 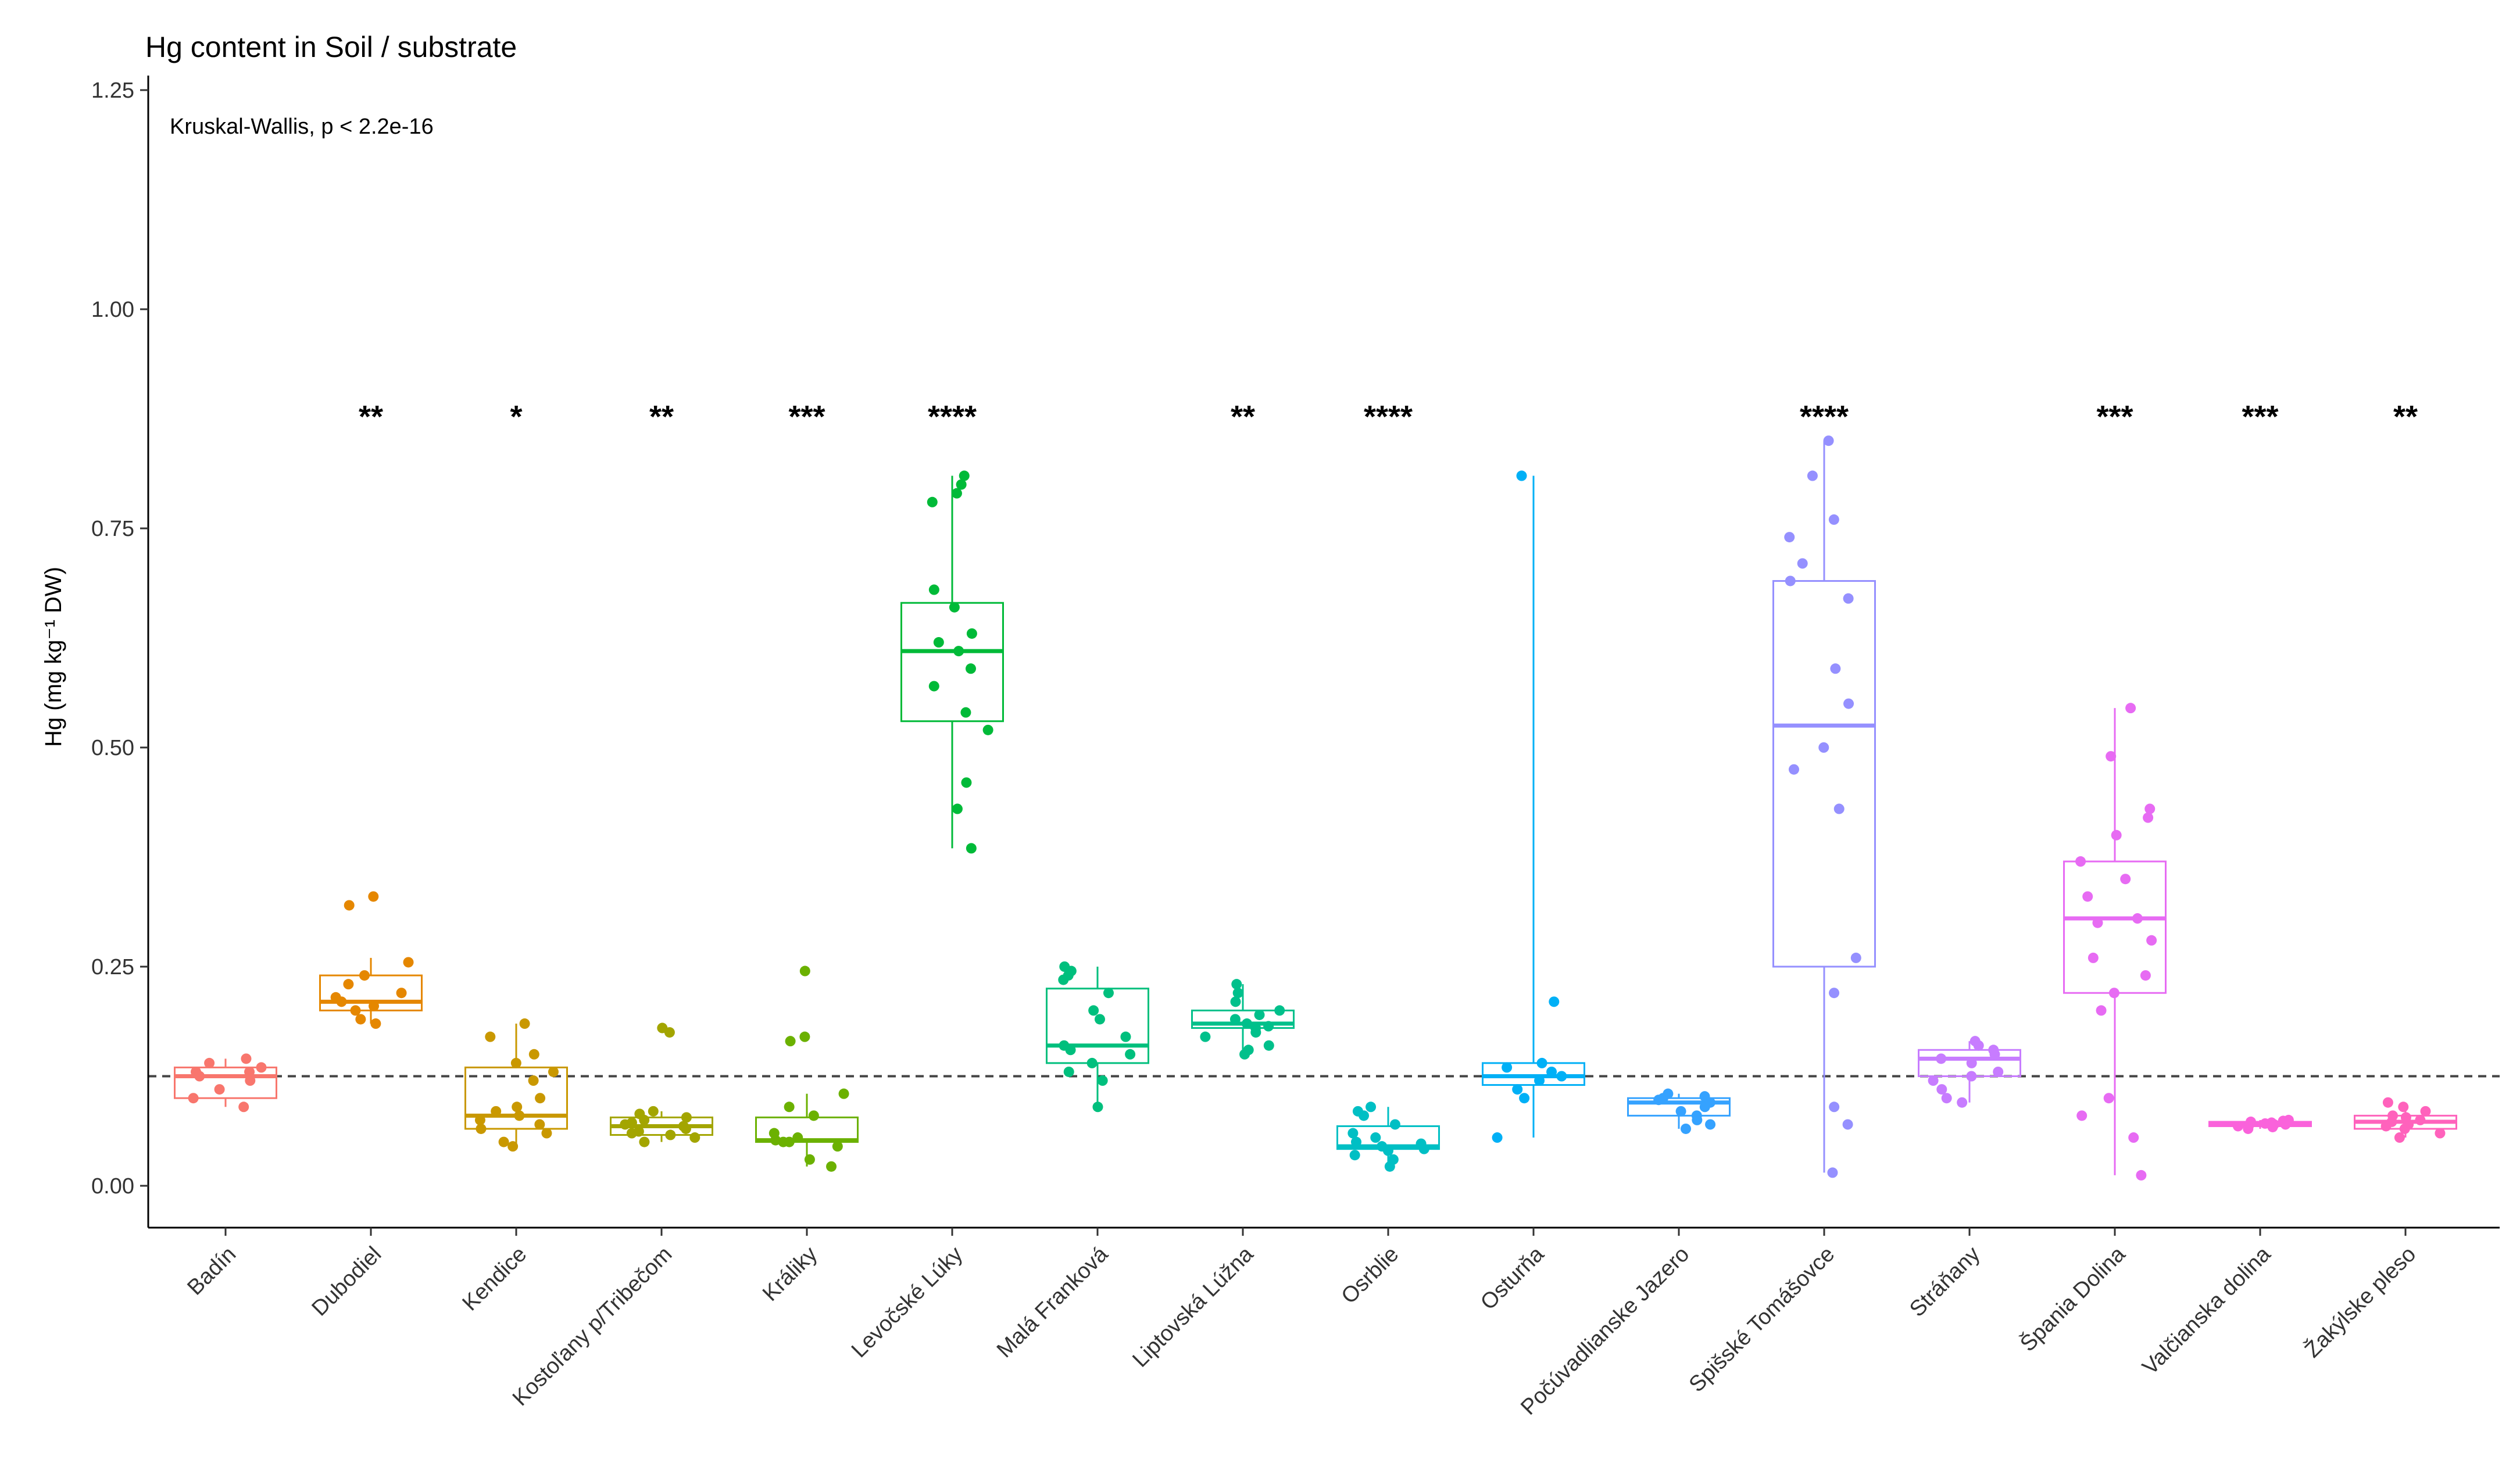 I want to click on x-tick-label: Špania Dolina, so click(x=2073, y=1299).